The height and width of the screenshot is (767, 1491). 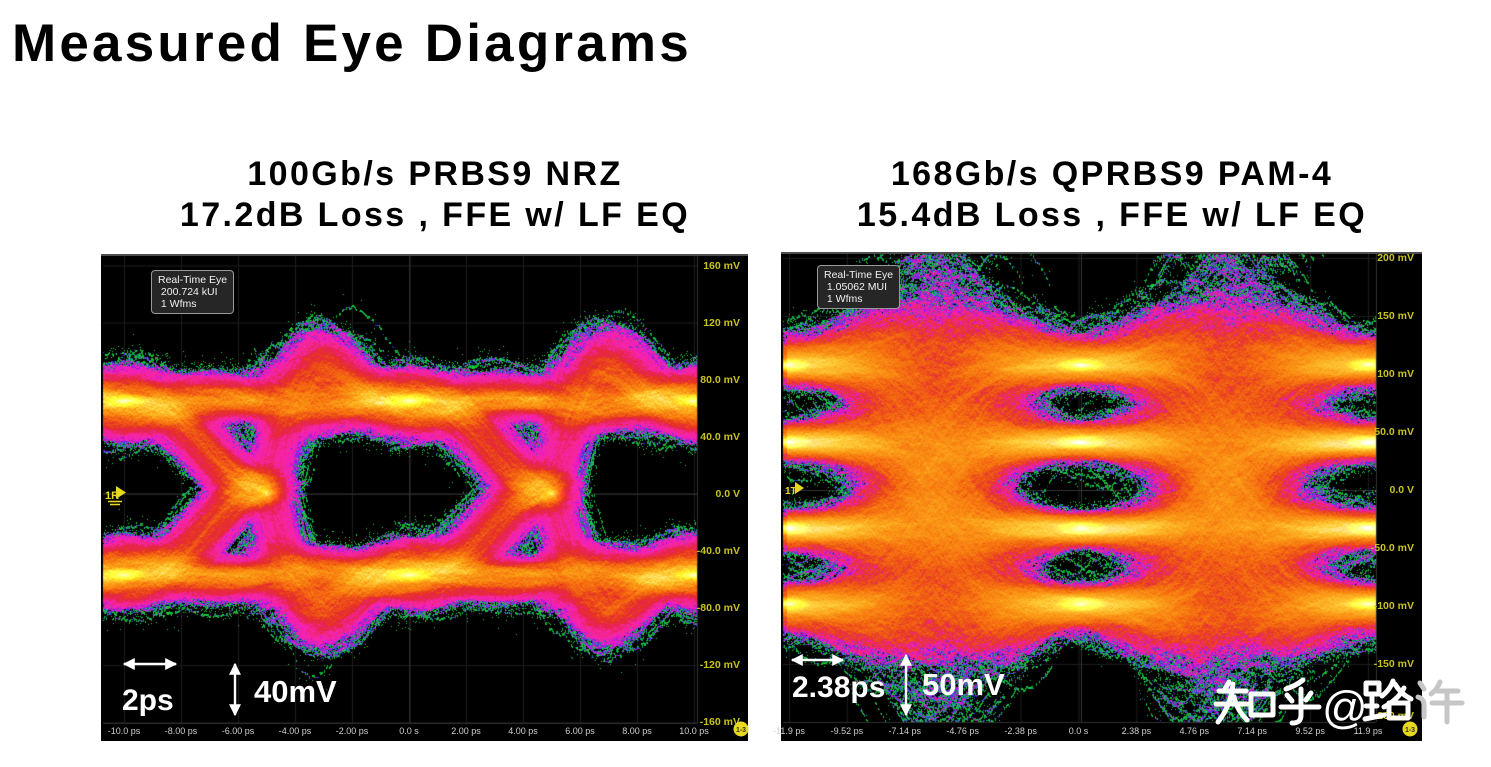 What do you see at coordinates (112, 496) in the screenshot?
I see `svg-text: 1R` at bounding box center [112, 496].